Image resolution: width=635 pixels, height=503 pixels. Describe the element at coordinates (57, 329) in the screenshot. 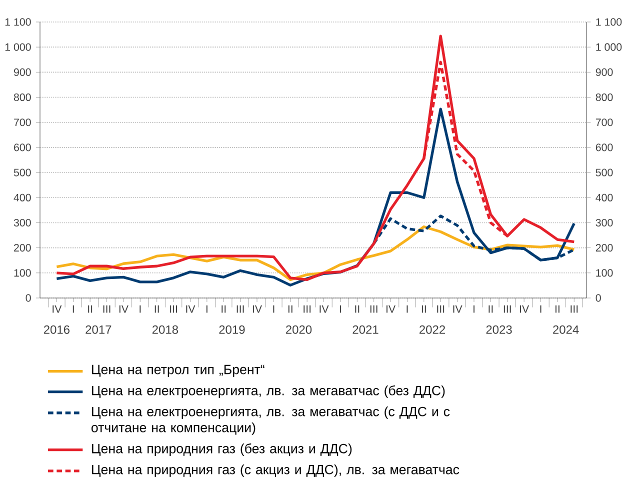

I see `text: 2016` at that location.